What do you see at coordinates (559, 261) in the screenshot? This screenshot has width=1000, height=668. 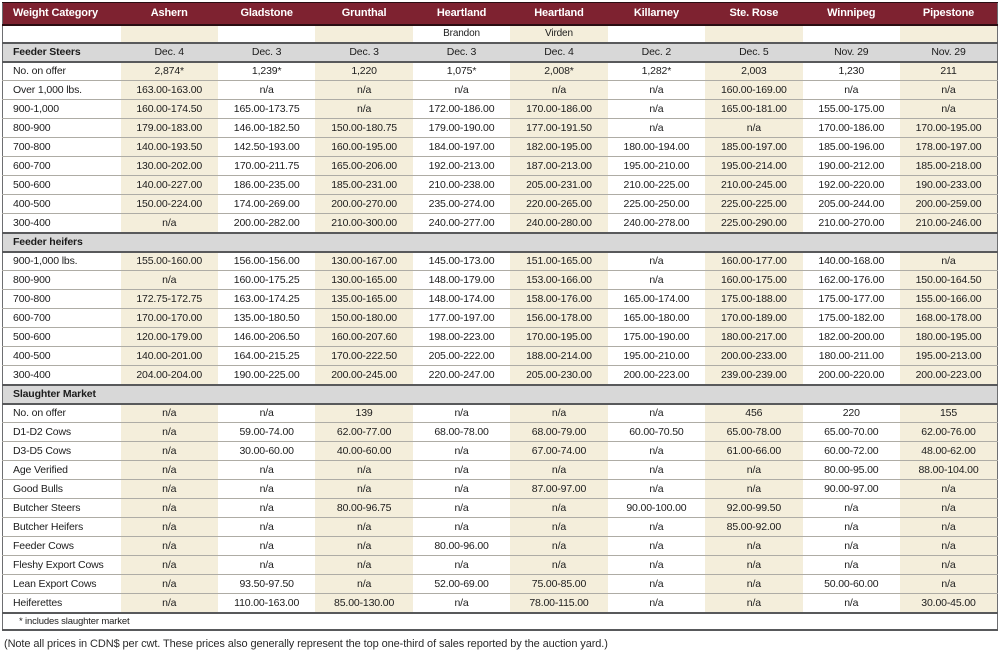 I see `price-cell: 151.00-165.00` at bounding box center [559, 261].